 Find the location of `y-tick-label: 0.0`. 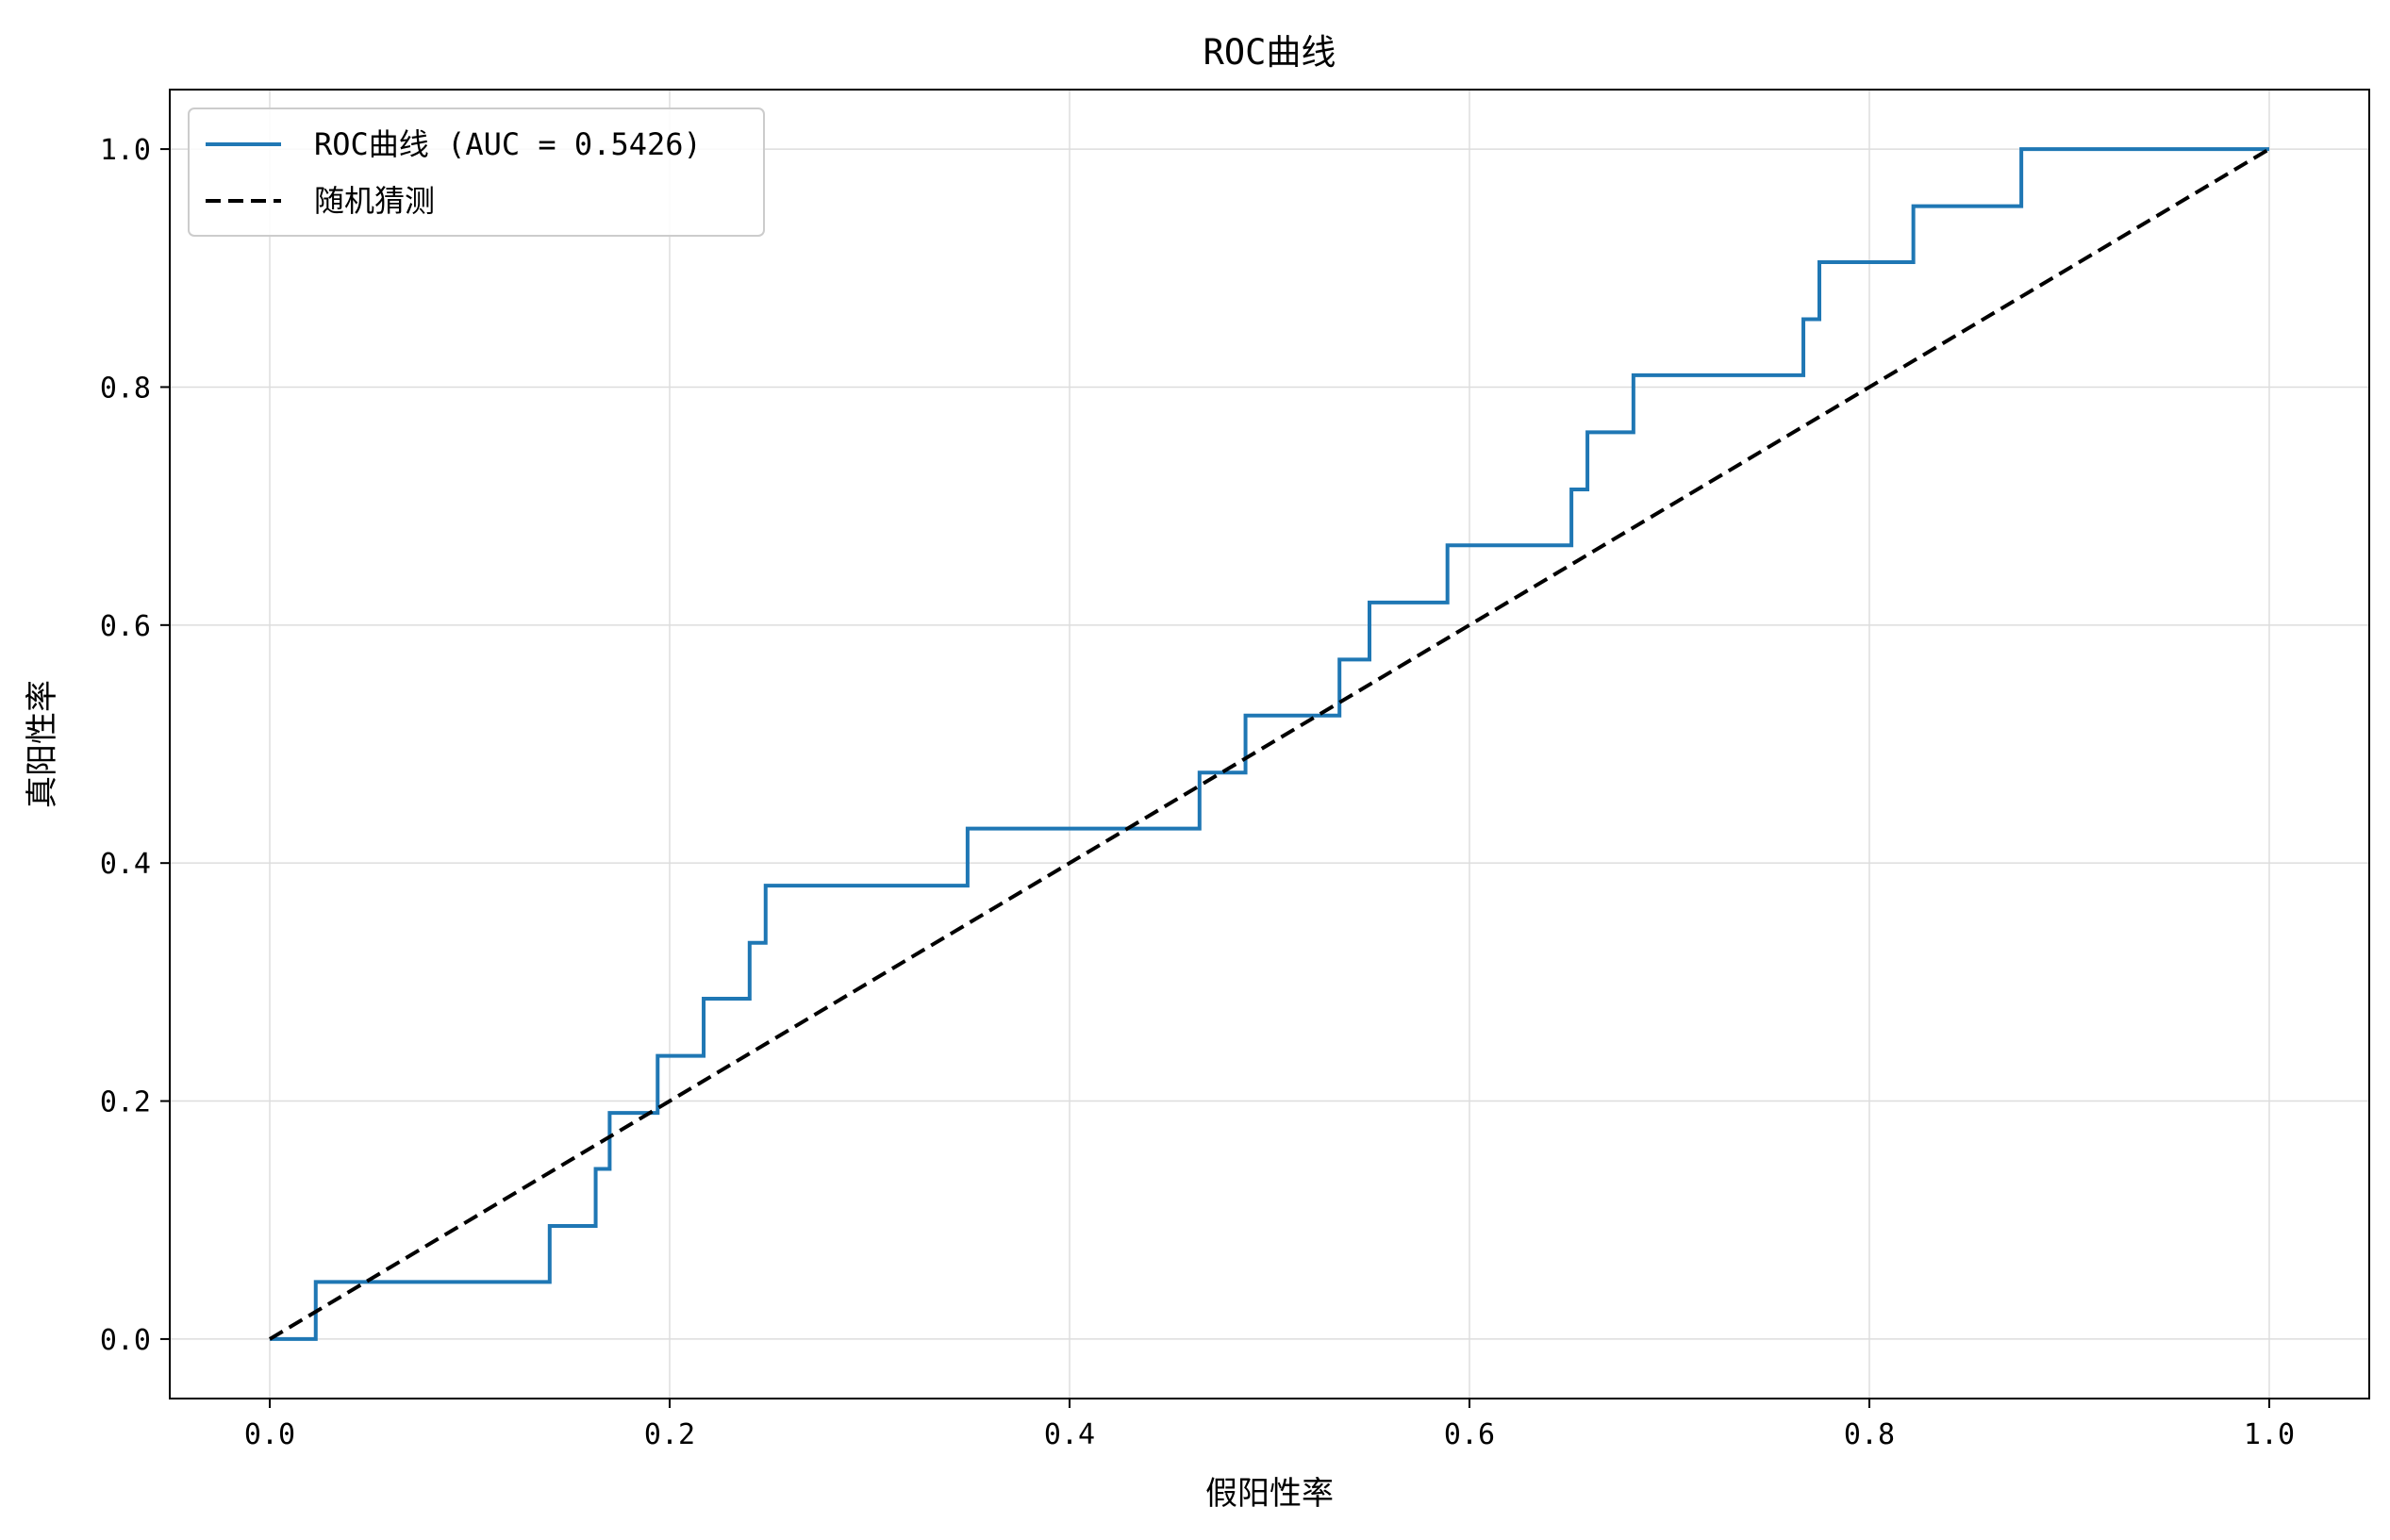

y-tick-label: 0.0 is located at coordinates (125, 1340).